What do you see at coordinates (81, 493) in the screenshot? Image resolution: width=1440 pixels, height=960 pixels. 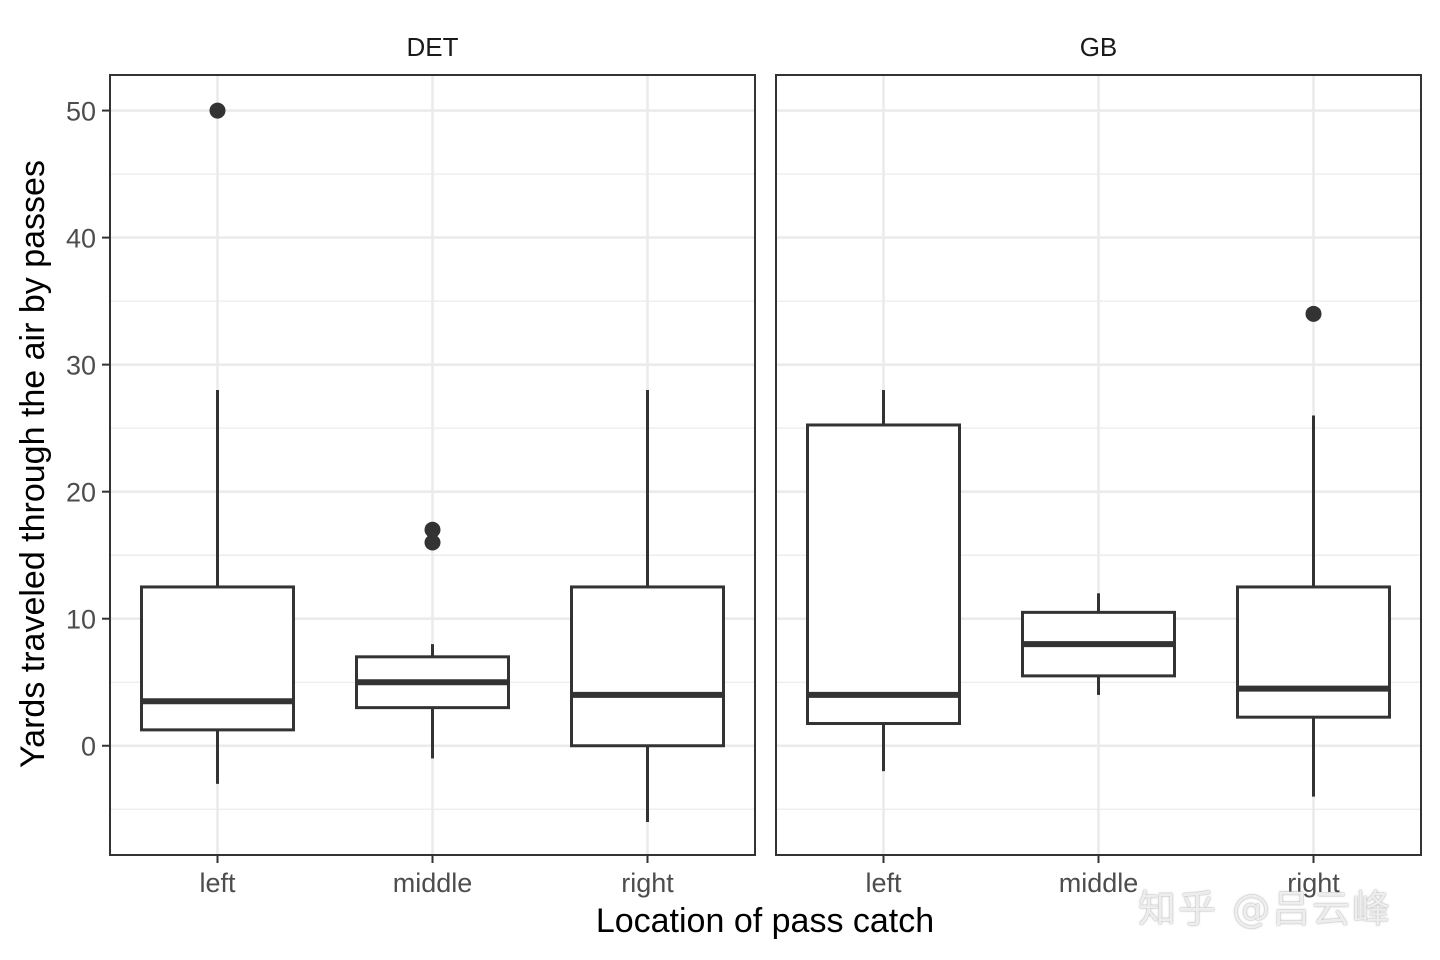 I see `y-tick-label: 20` at bounding box center [81, 493].